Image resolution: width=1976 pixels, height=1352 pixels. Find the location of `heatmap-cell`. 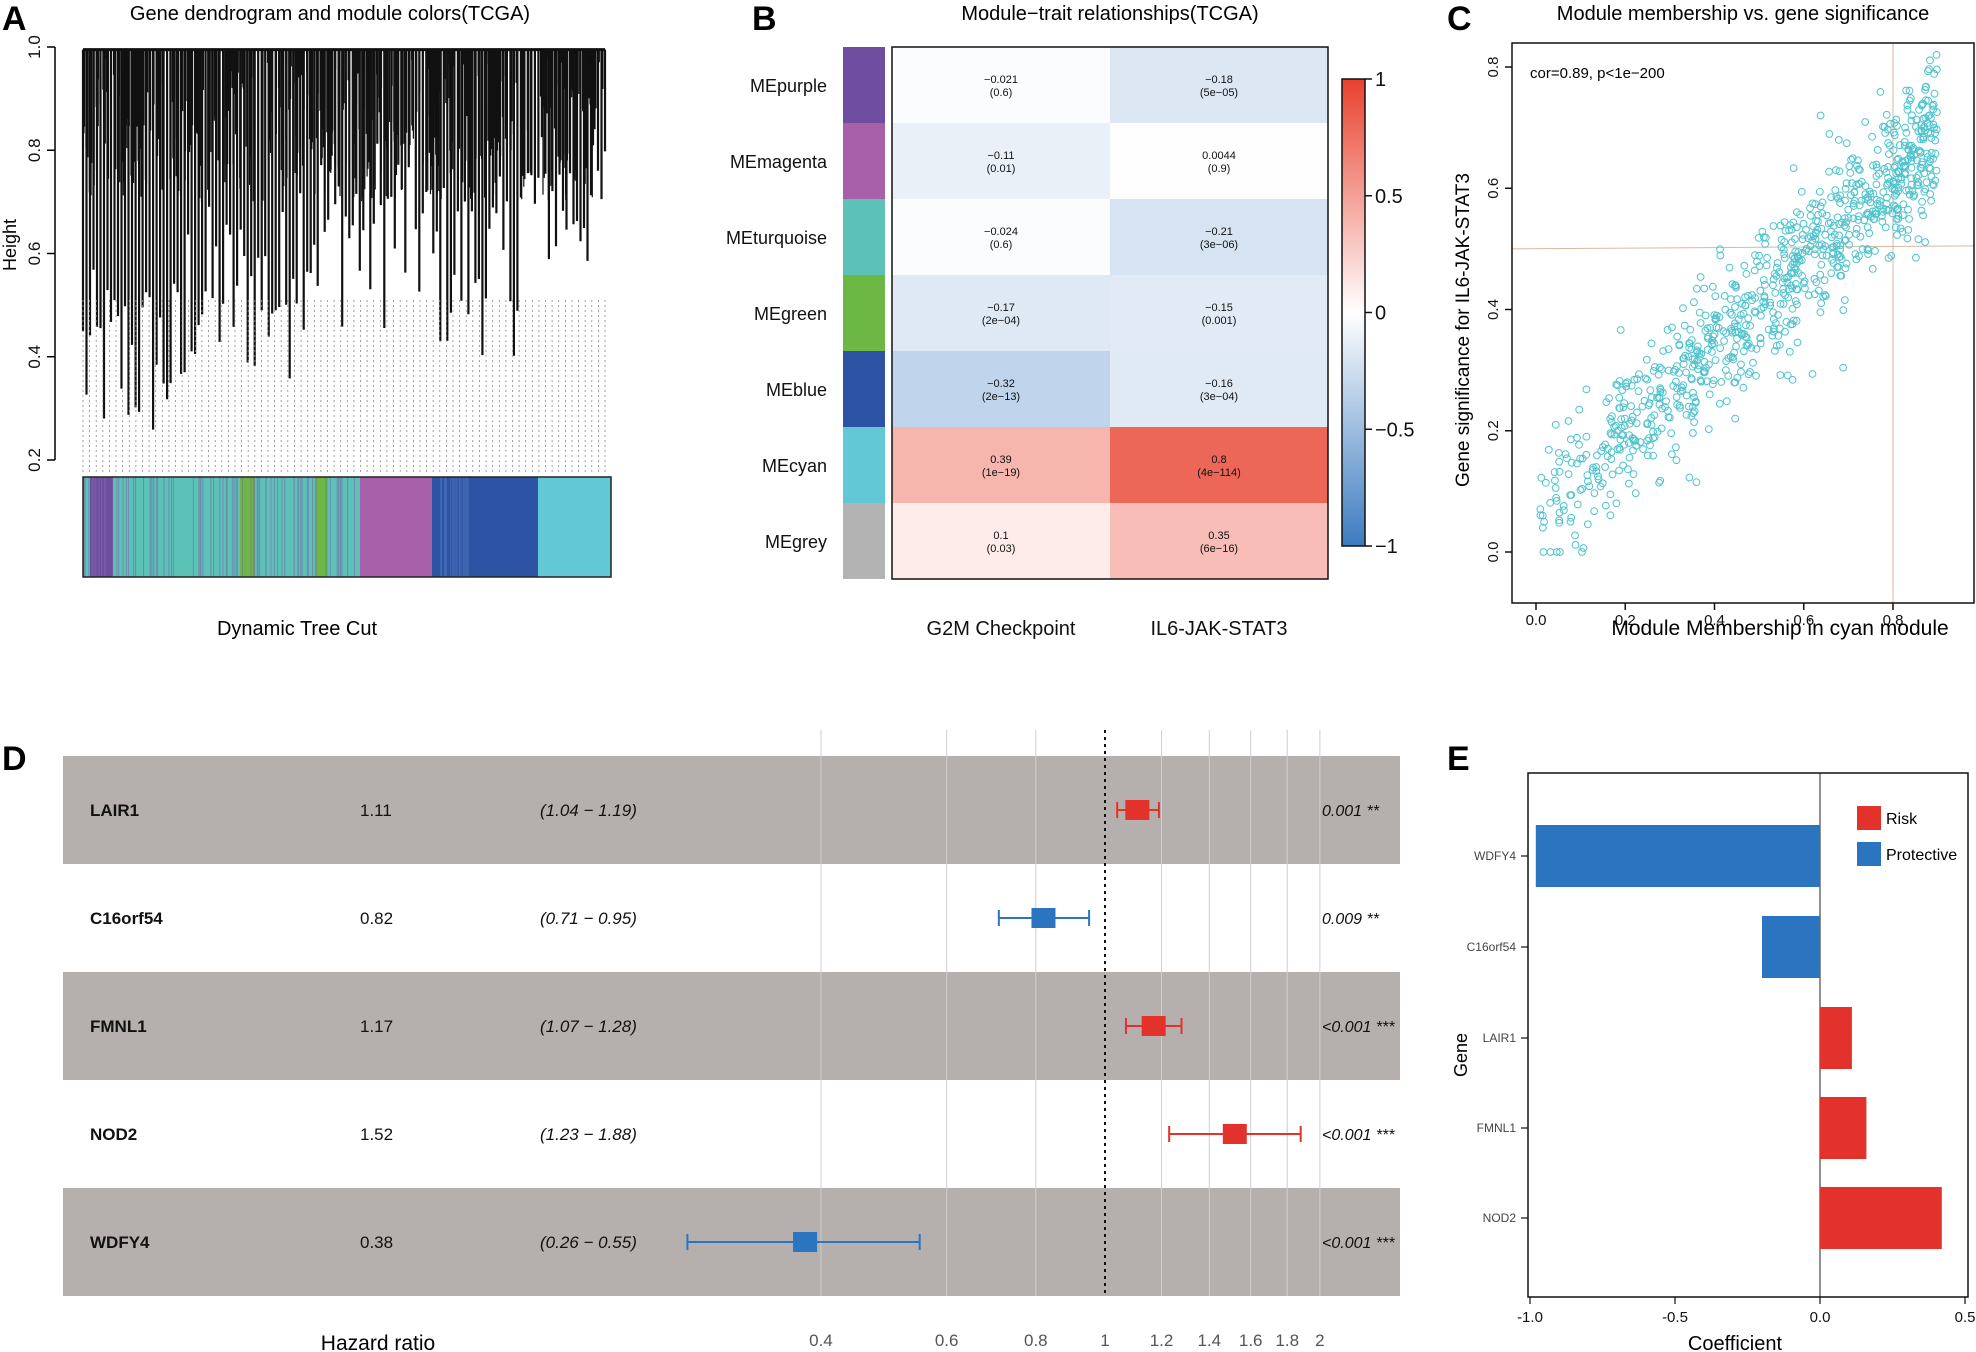

heatmap-cell is located at coordinates (1001, 313).